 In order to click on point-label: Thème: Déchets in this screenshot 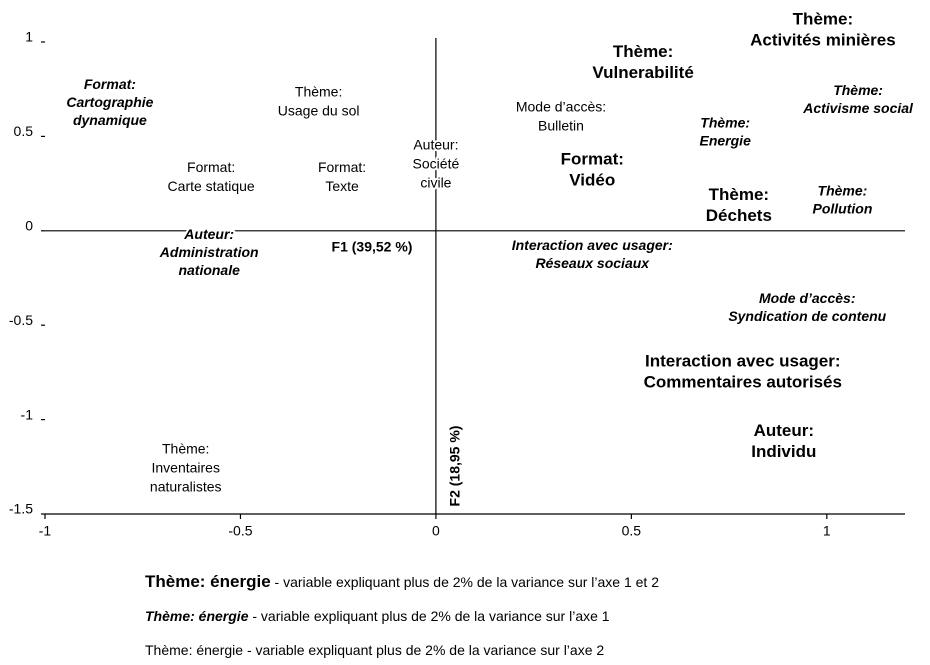, I will do `click(739, 205)`.